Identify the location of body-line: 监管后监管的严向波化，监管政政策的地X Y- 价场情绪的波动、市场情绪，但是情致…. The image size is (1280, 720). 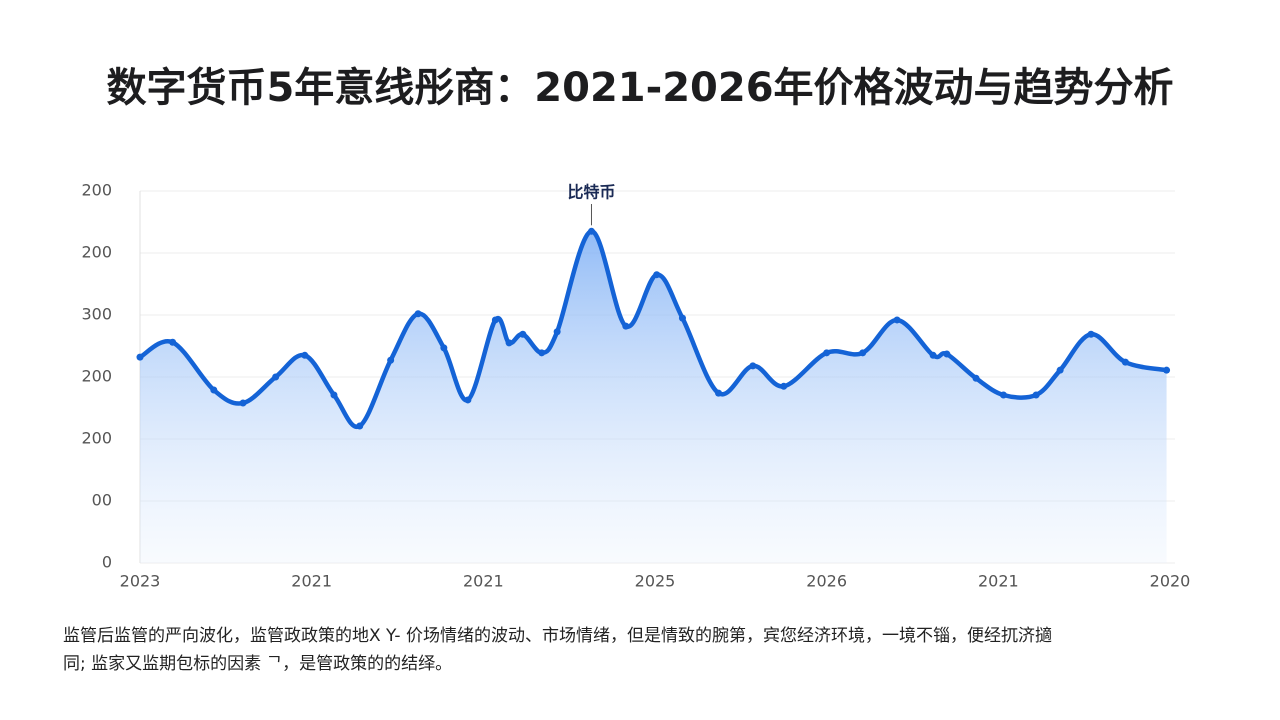
(557, 636).